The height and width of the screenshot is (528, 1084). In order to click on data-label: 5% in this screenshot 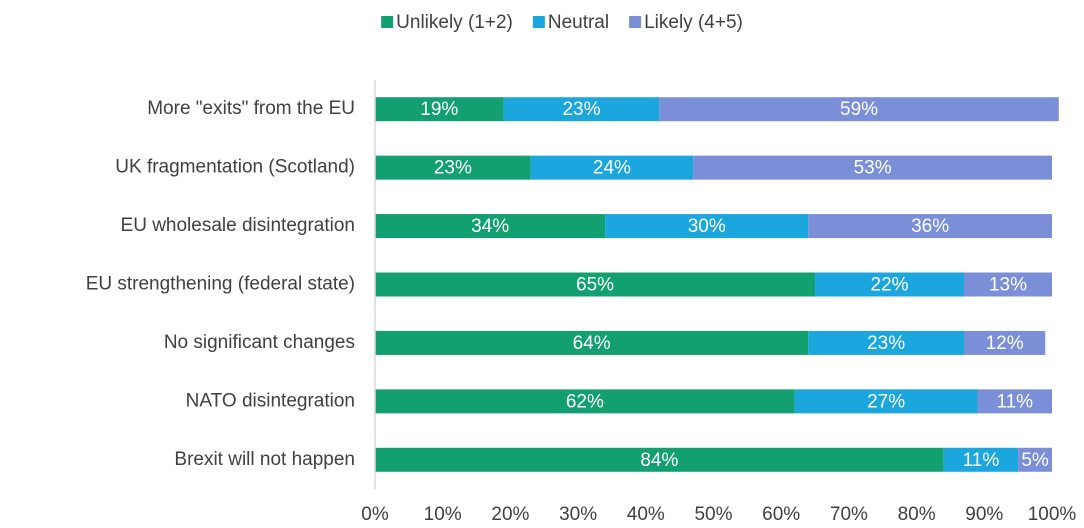, I will do `click(1035, 460)`.